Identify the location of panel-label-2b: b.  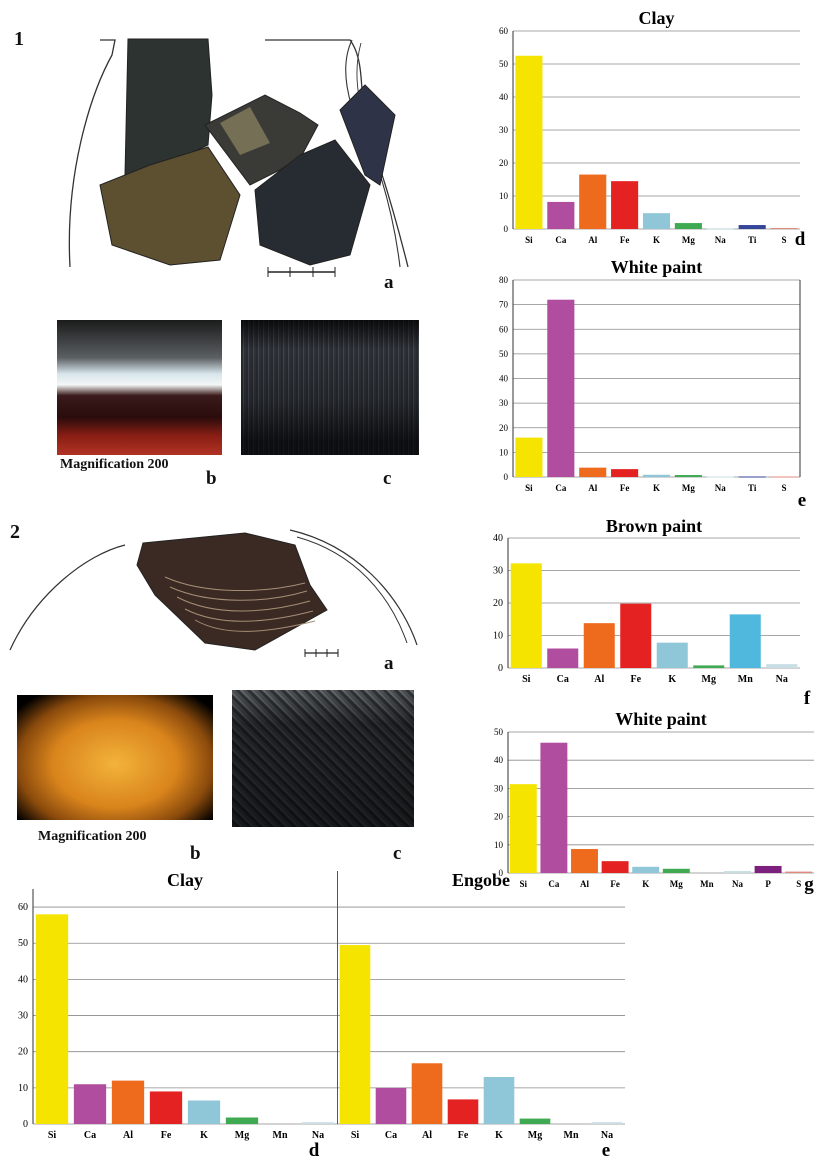
(195, 853).